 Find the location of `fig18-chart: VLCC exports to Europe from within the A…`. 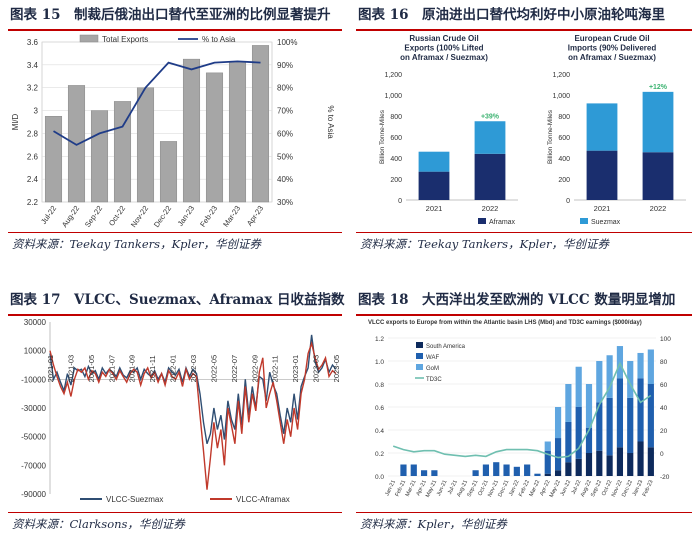

fig18-chart: VLCC exports to Europe from within the A… is located at coordinates (519, 409).